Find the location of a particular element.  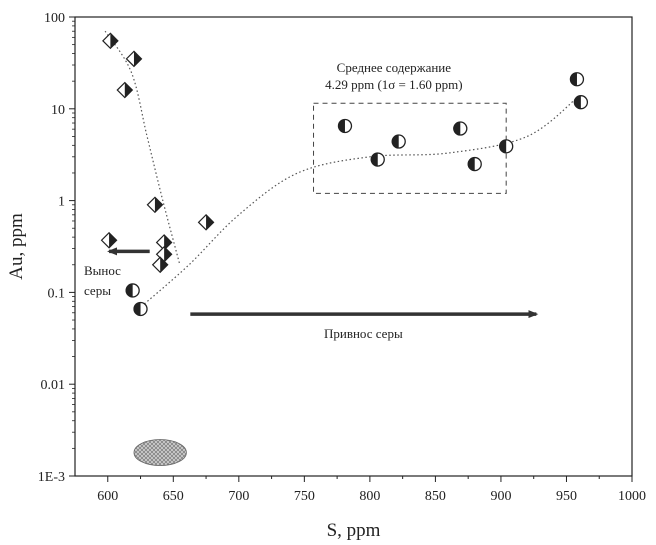

background-region-ellipse is located at coordinates (160, 453).